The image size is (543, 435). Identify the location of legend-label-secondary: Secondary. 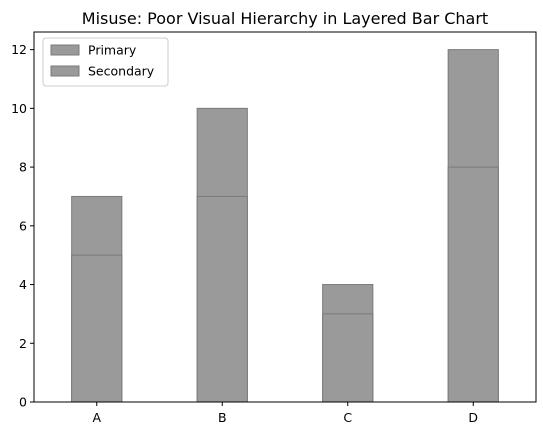
(121, 71).